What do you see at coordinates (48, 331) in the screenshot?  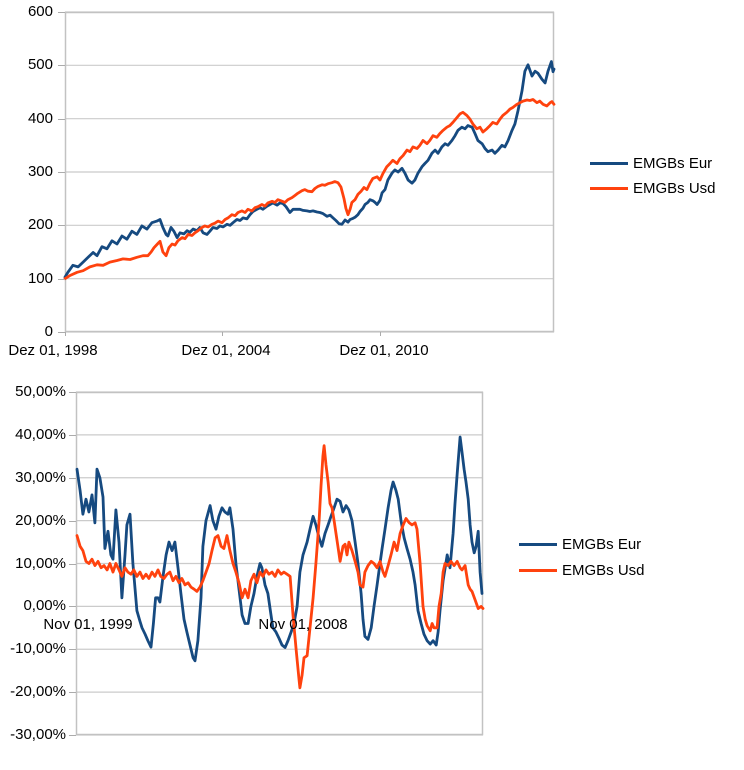 I see `y-axis-label: 0` at bounding box center [48, 331].